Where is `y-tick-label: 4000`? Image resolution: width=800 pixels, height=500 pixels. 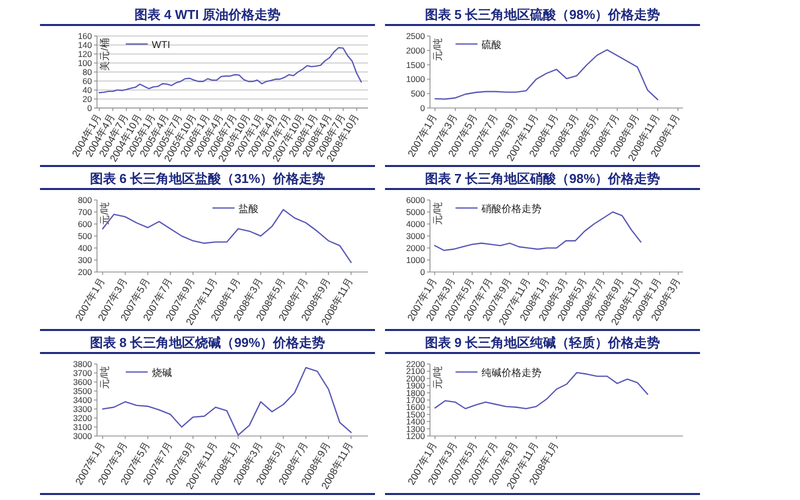
y-tick-label: 4000 is located at coordinates (416, 224).